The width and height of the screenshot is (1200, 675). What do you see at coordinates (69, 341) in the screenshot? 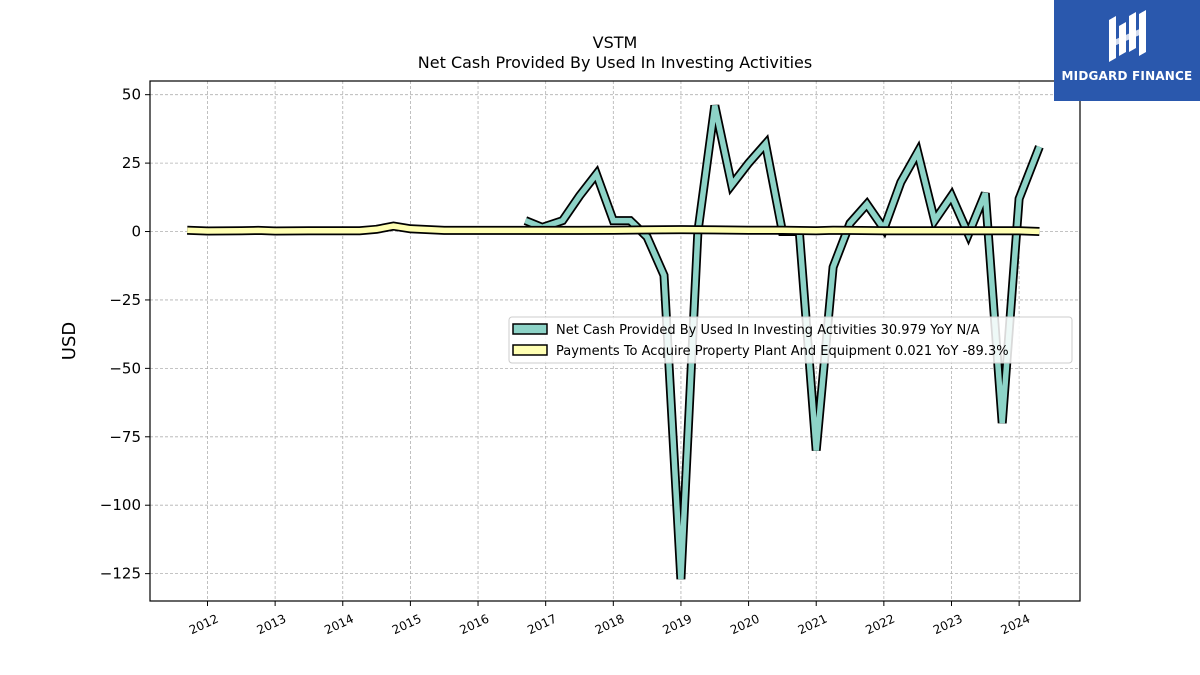
I see `y-axis-label: USD` at bounding box center [69, 341].